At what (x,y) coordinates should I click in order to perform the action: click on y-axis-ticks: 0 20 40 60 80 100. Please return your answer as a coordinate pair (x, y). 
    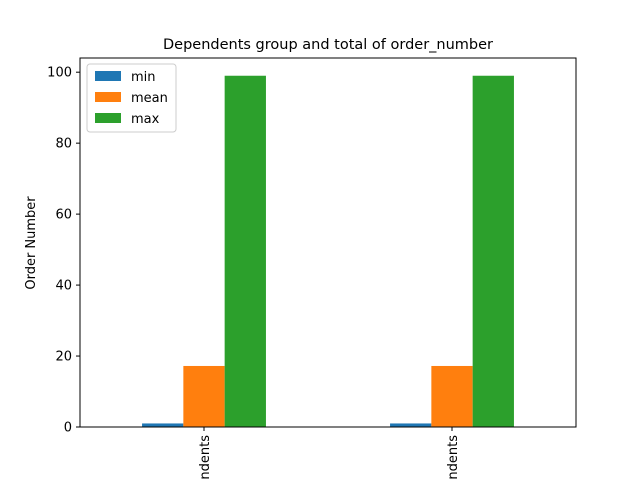
    Looking at the image, I should click on (63, 251).